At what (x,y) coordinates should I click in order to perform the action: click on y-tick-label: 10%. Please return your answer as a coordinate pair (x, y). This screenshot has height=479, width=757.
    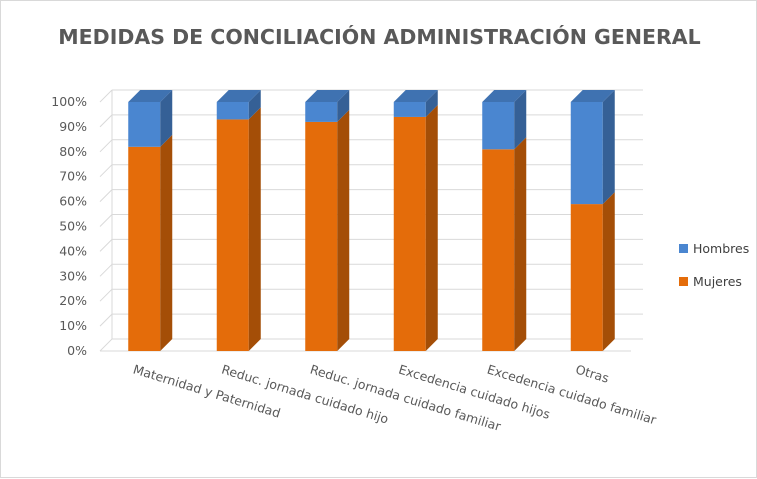
    Looking at the image, I should click on (73, 325).